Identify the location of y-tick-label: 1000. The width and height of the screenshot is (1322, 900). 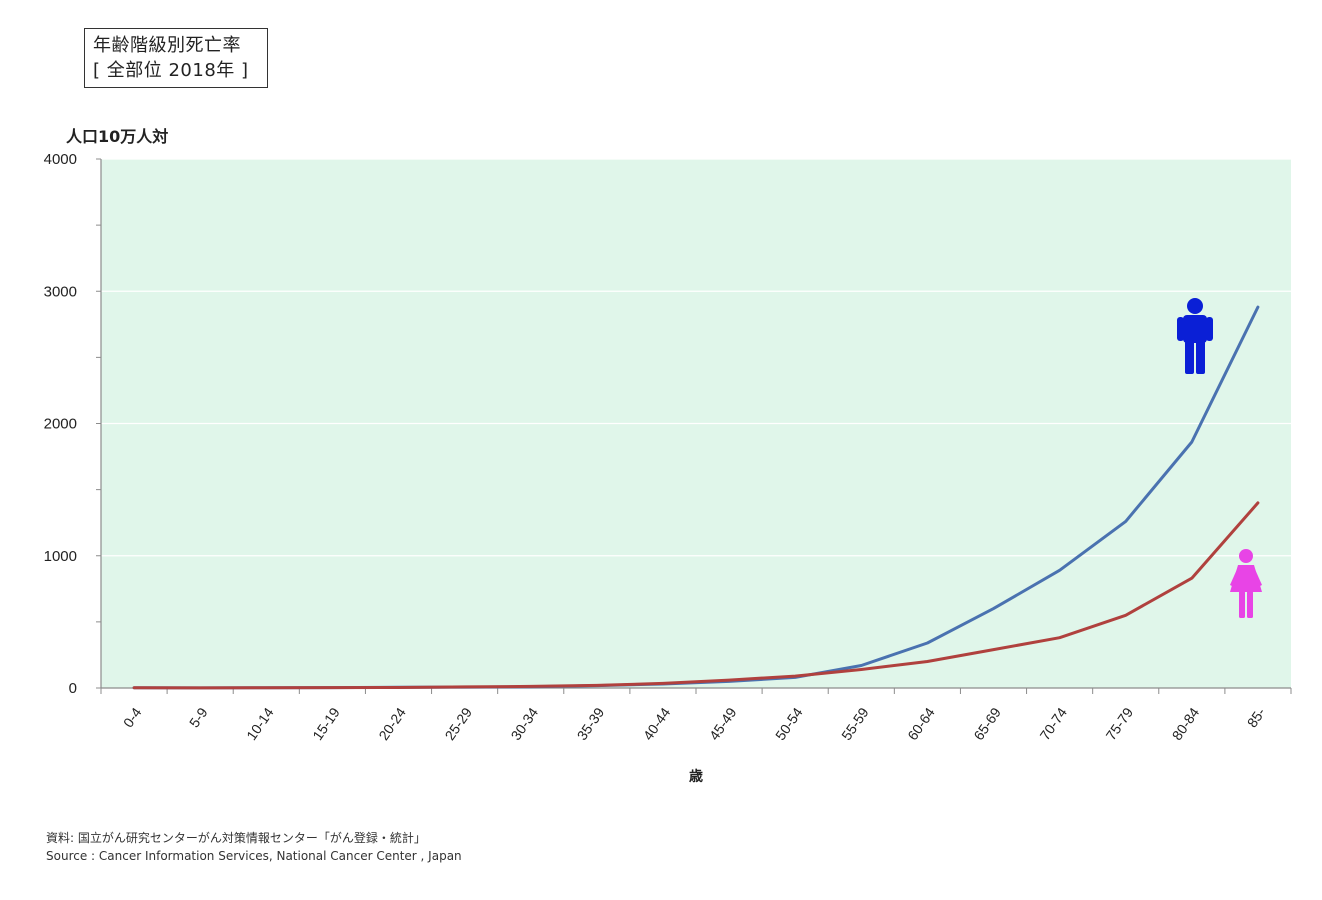
(60, 556).